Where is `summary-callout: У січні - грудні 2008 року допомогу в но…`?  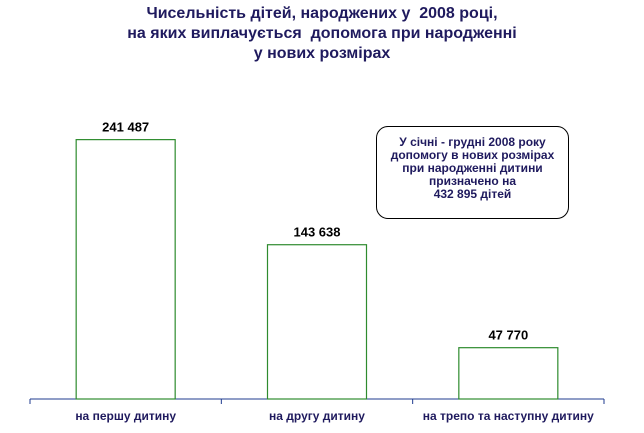 summary-callout: У січні - грудні 2008 року допомогу в но… is located at coordinates (472, 172).